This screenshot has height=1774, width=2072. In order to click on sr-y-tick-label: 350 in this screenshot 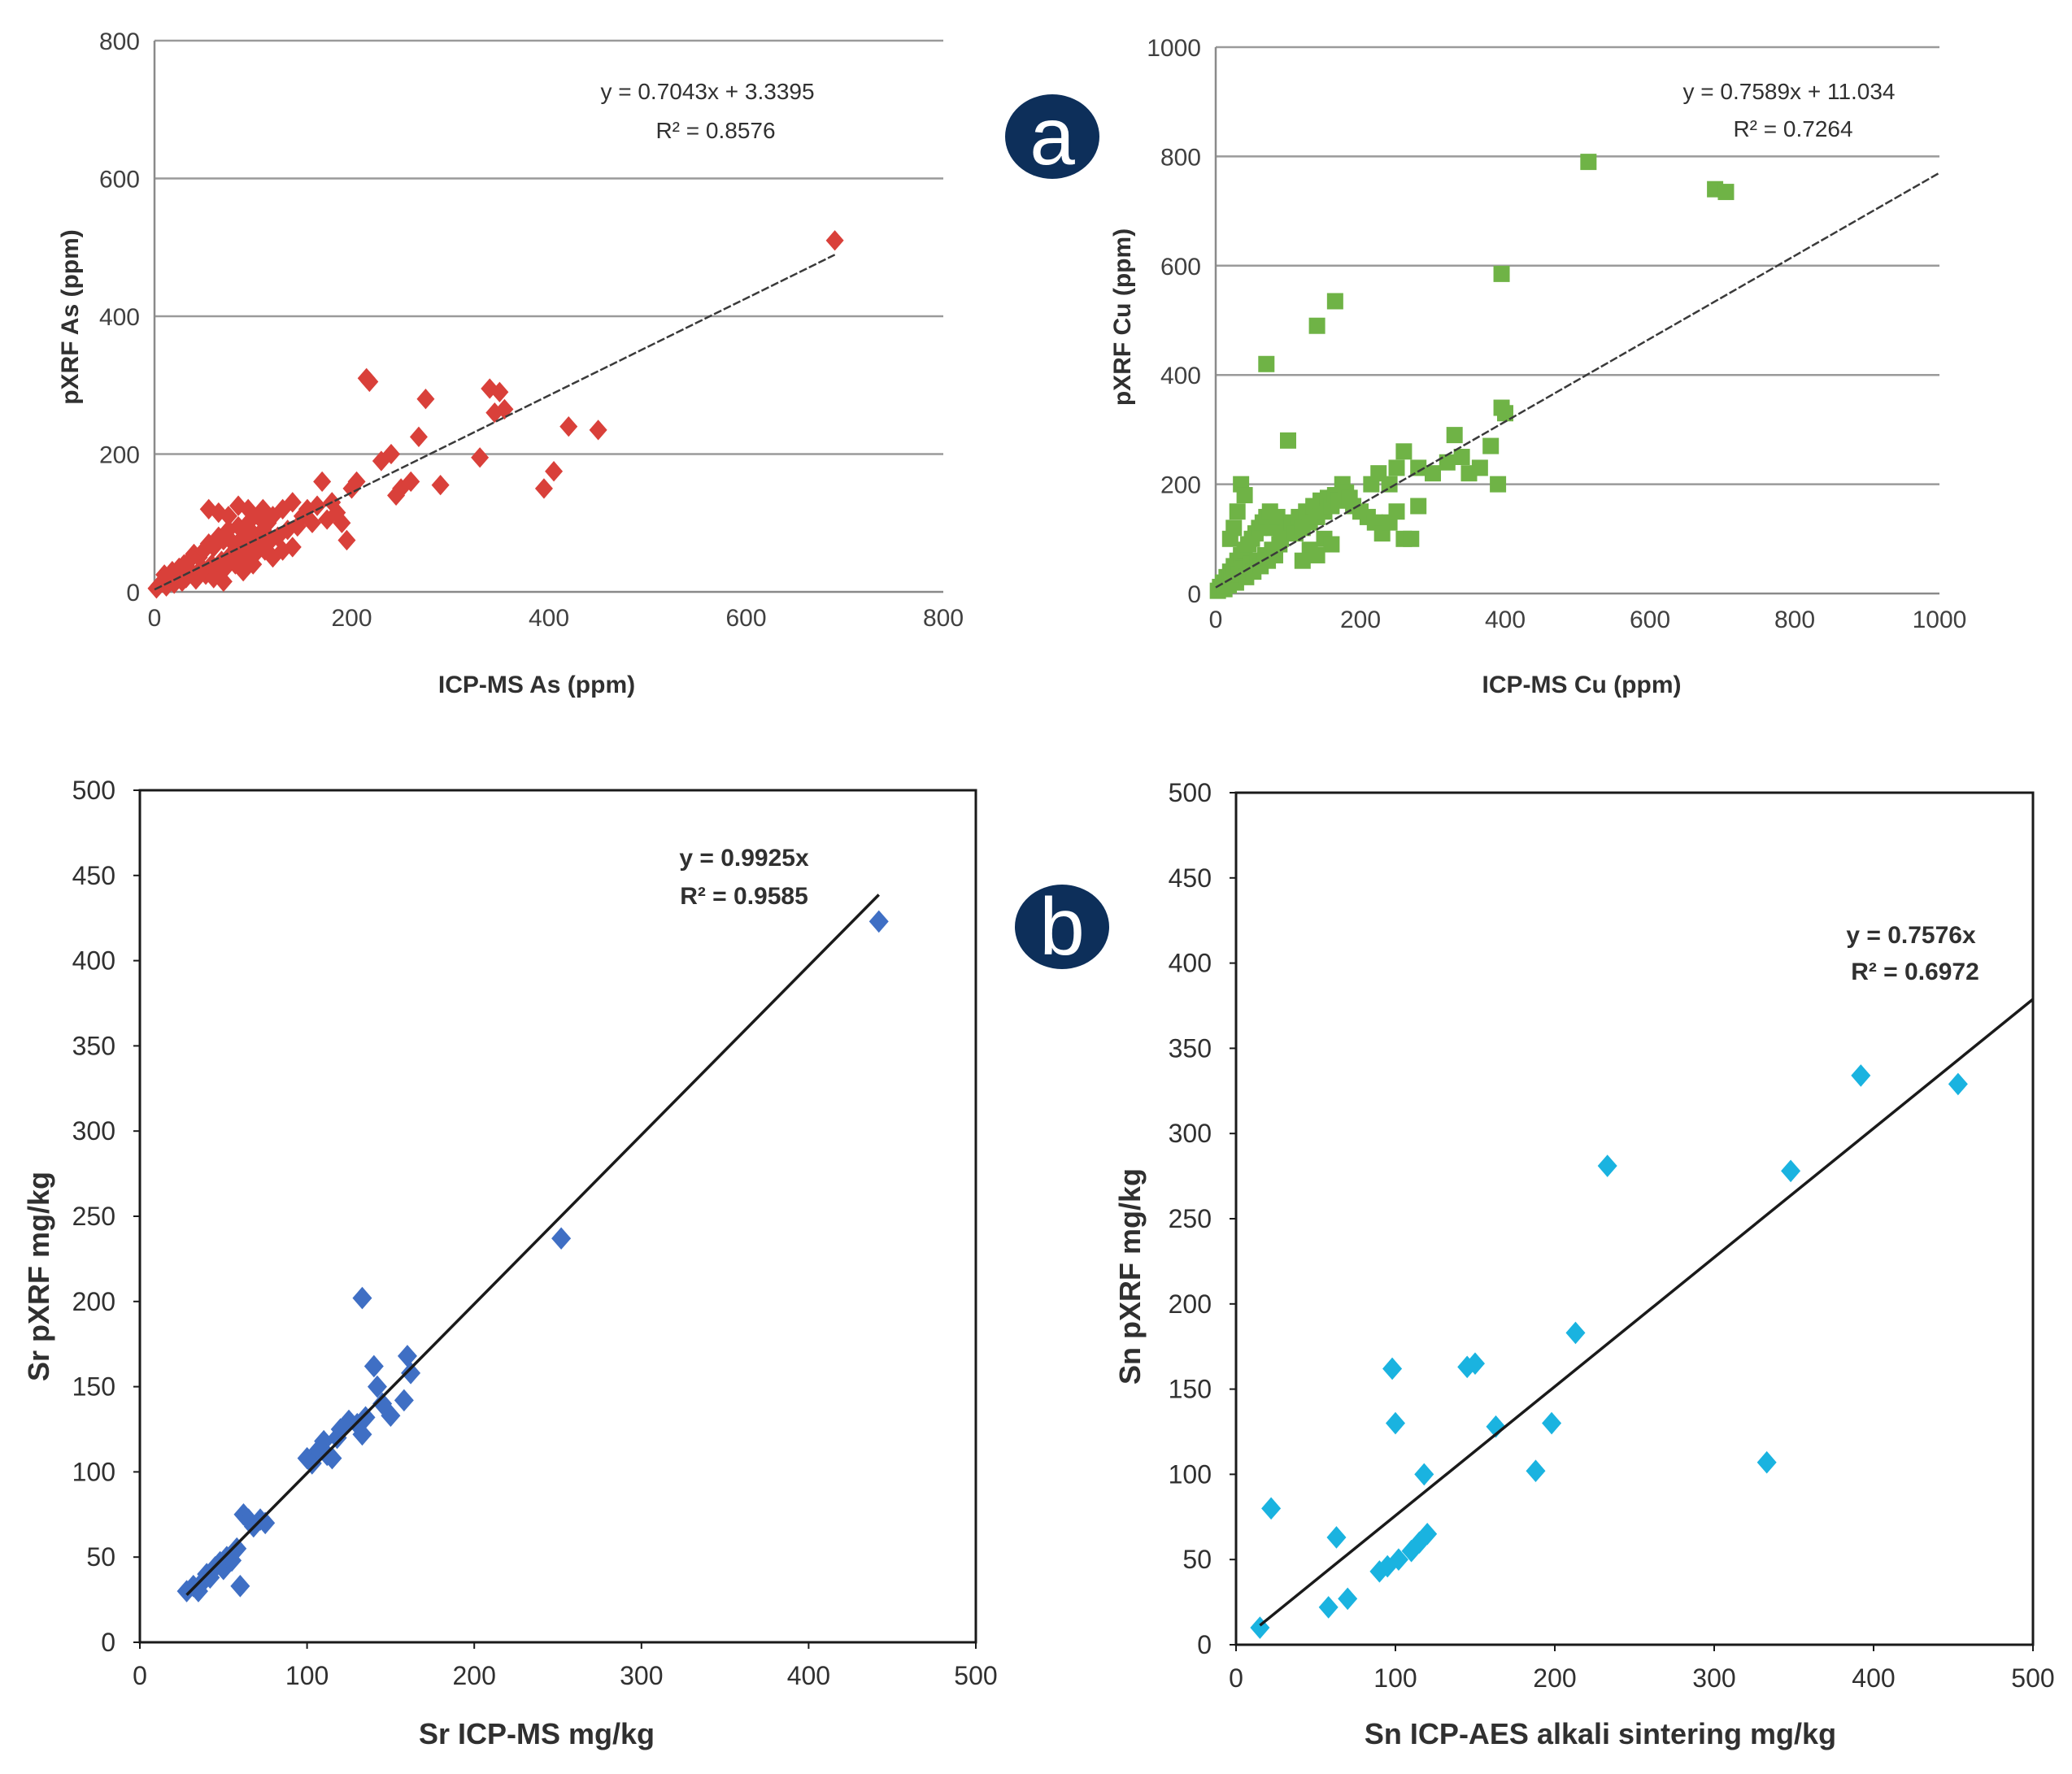, I will do `click(94, 1045)`.